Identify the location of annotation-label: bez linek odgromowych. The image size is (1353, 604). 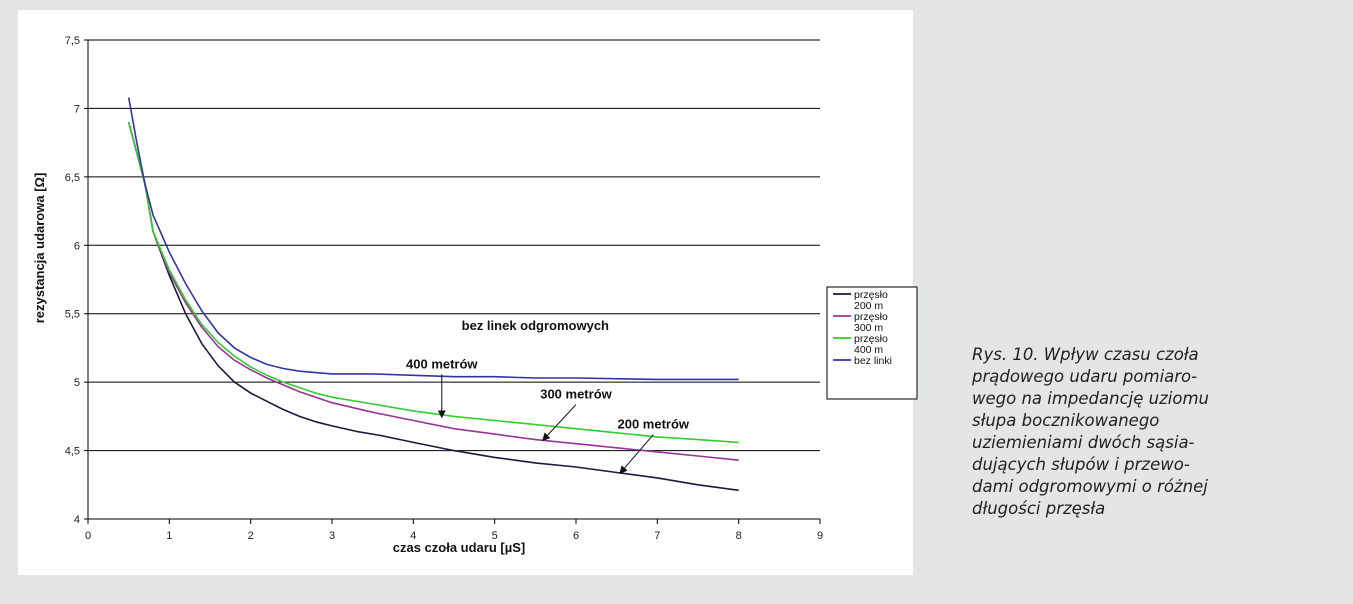
(535, 325).